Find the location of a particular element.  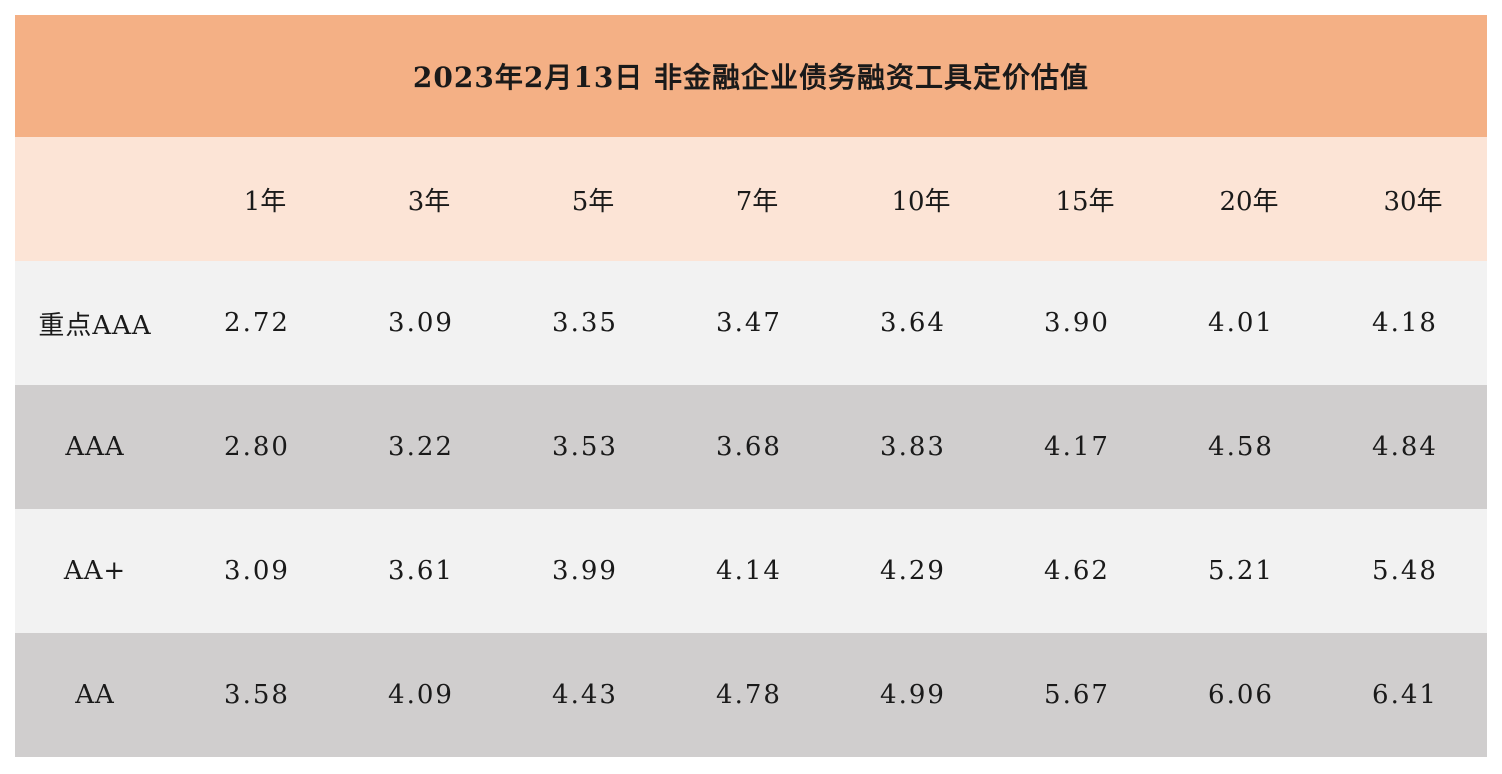

table-cell: 5.21 is located at coordinates (1241, 571).